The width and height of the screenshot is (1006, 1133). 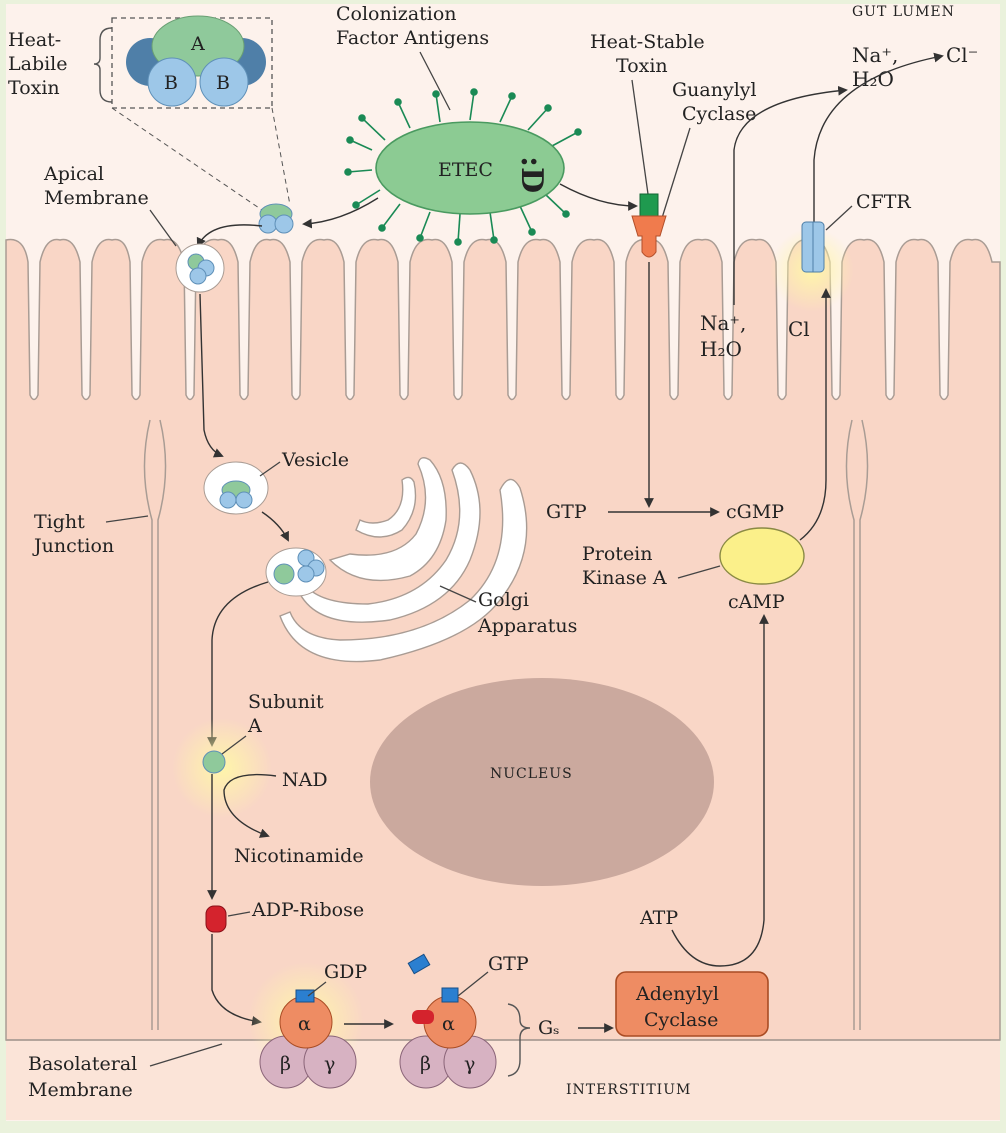 I want to click on arrow-vesicle-down, so click(x=211, y=375).